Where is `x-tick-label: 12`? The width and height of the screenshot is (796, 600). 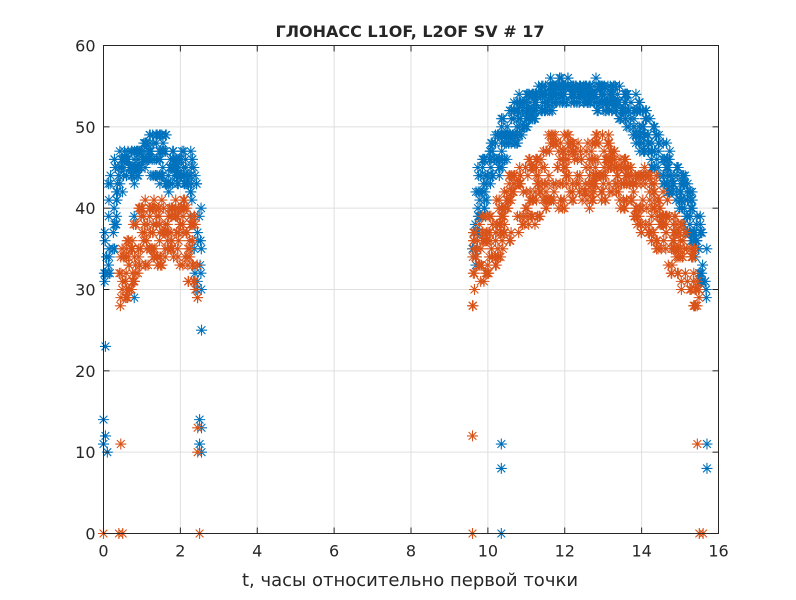 x-tick-label: 12 is located at coordinates (565, 551).